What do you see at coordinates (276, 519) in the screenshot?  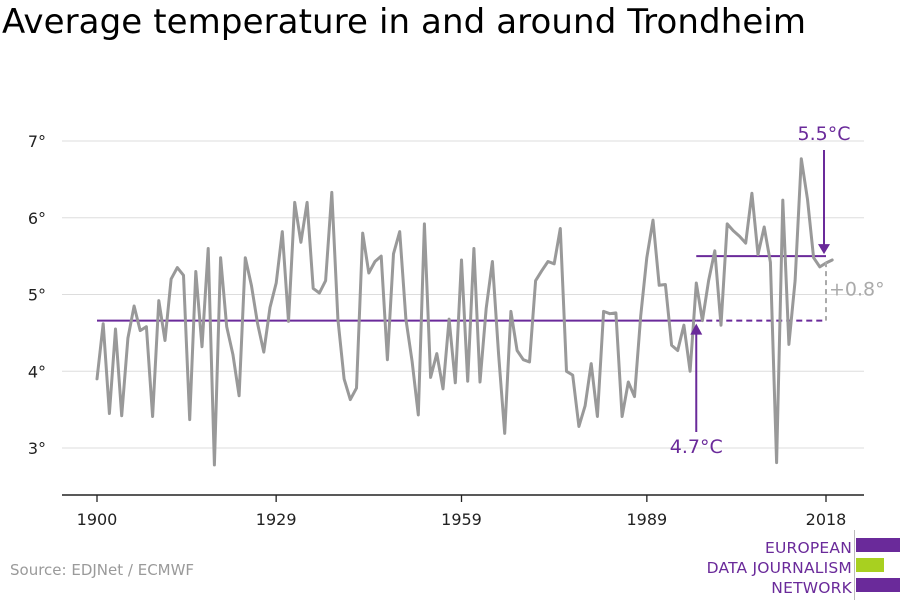 I see `x-tick-label: 1929` at bounding box center [276, 519].